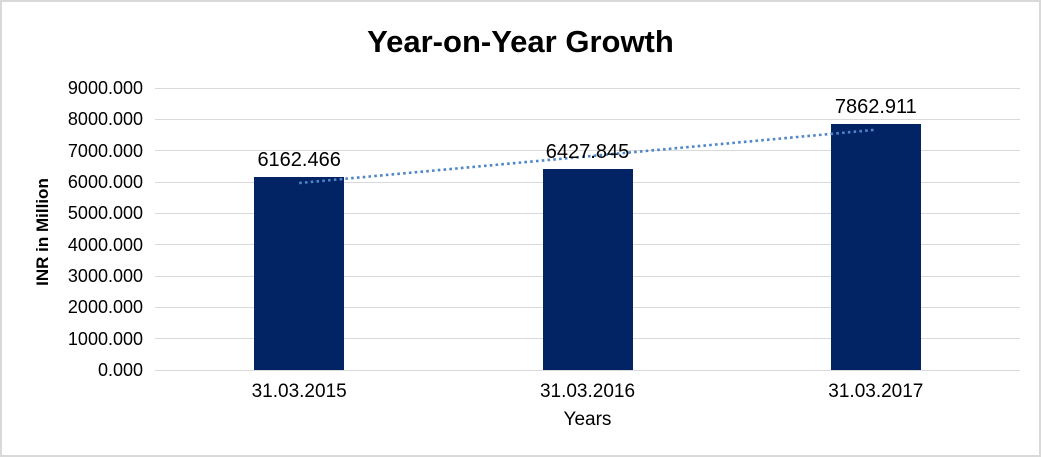  I want to click on y-tick-label: 6000.000, so click(105, 182).